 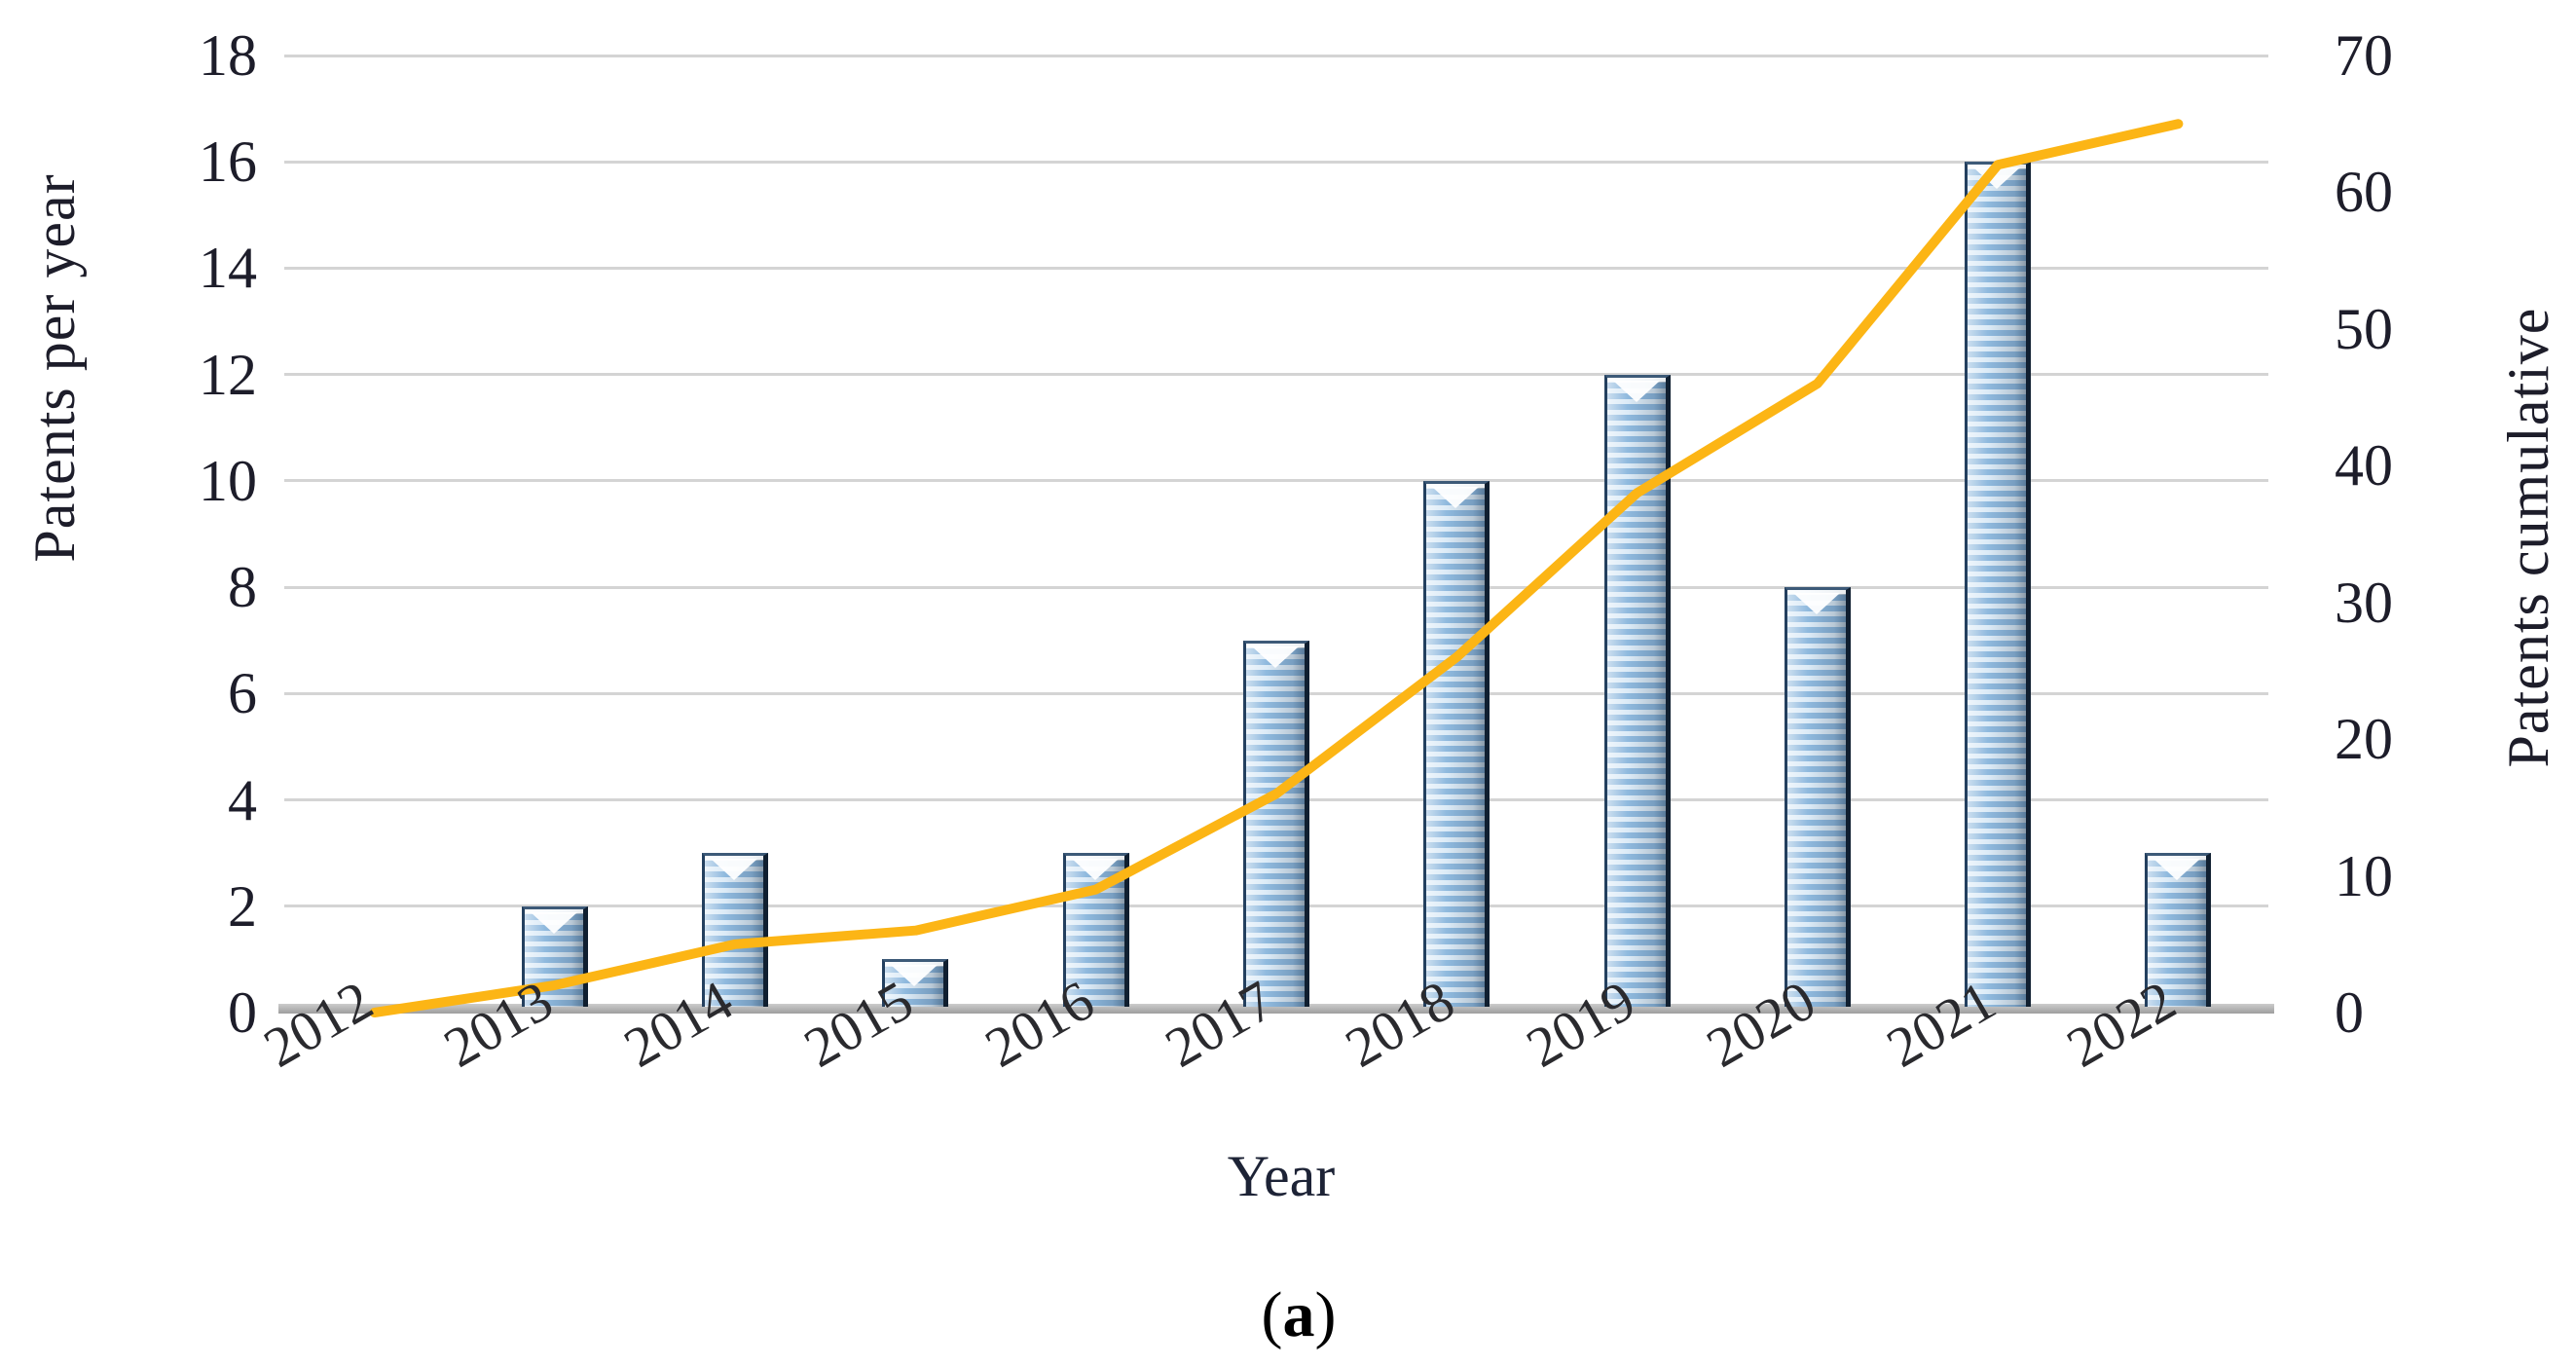 I want to click on bar-2015, so click(x=915, y=983).